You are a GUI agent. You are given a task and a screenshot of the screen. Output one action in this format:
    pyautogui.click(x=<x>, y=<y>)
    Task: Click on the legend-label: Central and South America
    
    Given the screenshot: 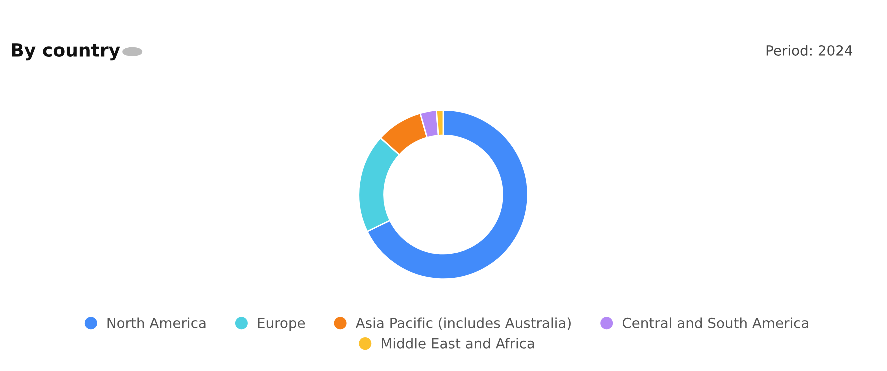 What is the action you would take?
    pyautogui.click(x=715, y=323)
    